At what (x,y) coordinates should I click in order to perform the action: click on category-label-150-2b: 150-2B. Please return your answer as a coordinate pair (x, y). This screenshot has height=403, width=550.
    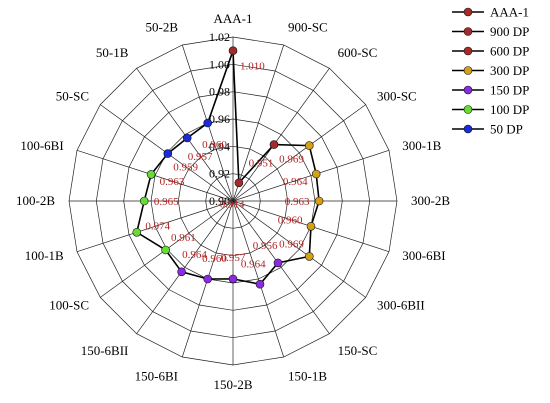
    Looking at the image, I should click on (233, 384).